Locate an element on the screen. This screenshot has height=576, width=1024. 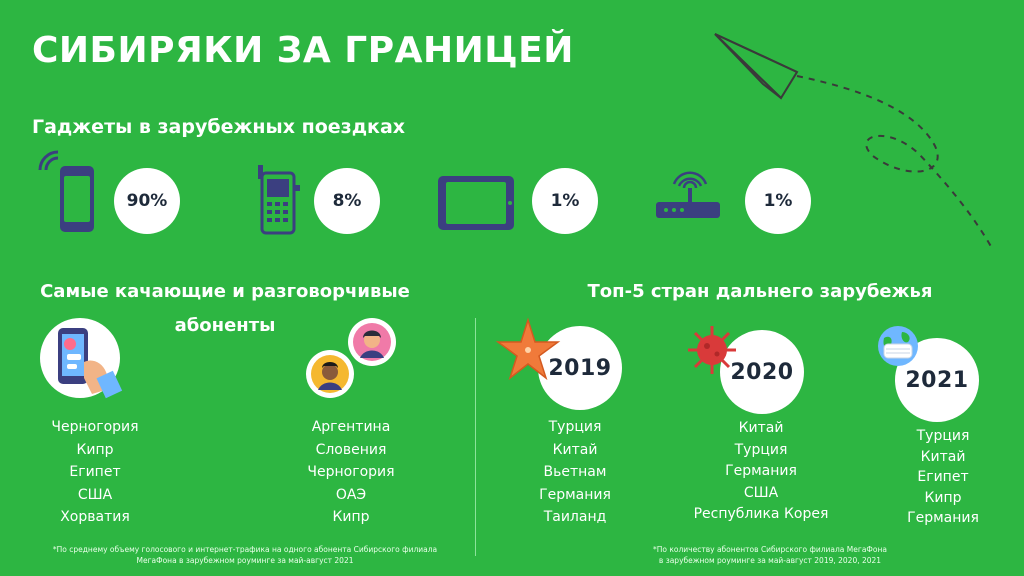
list-item: Республика Корея is located at coordinates (761, 514).